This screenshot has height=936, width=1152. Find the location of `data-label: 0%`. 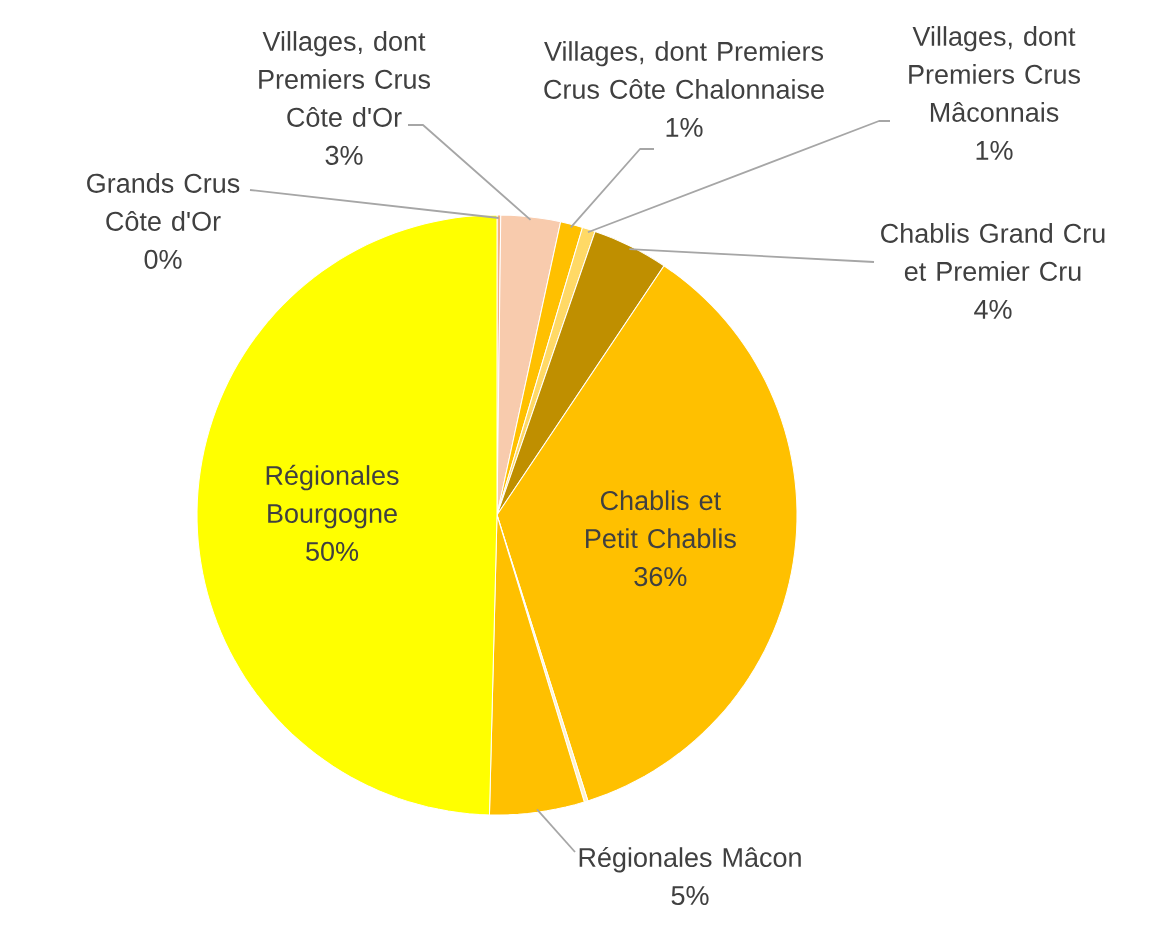

data-label: 0% is located at coordinates (163, 259).